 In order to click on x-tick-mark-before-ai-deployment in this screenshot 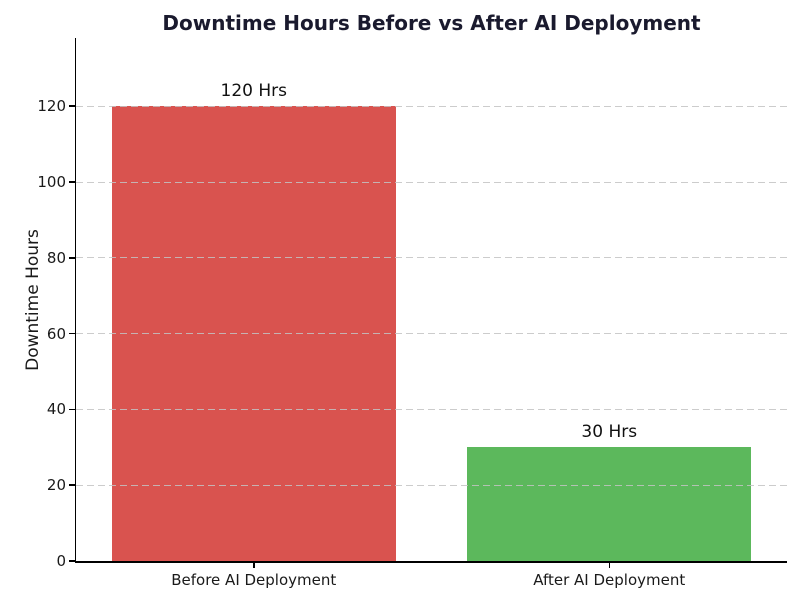, I will do `click(254, 565)`.